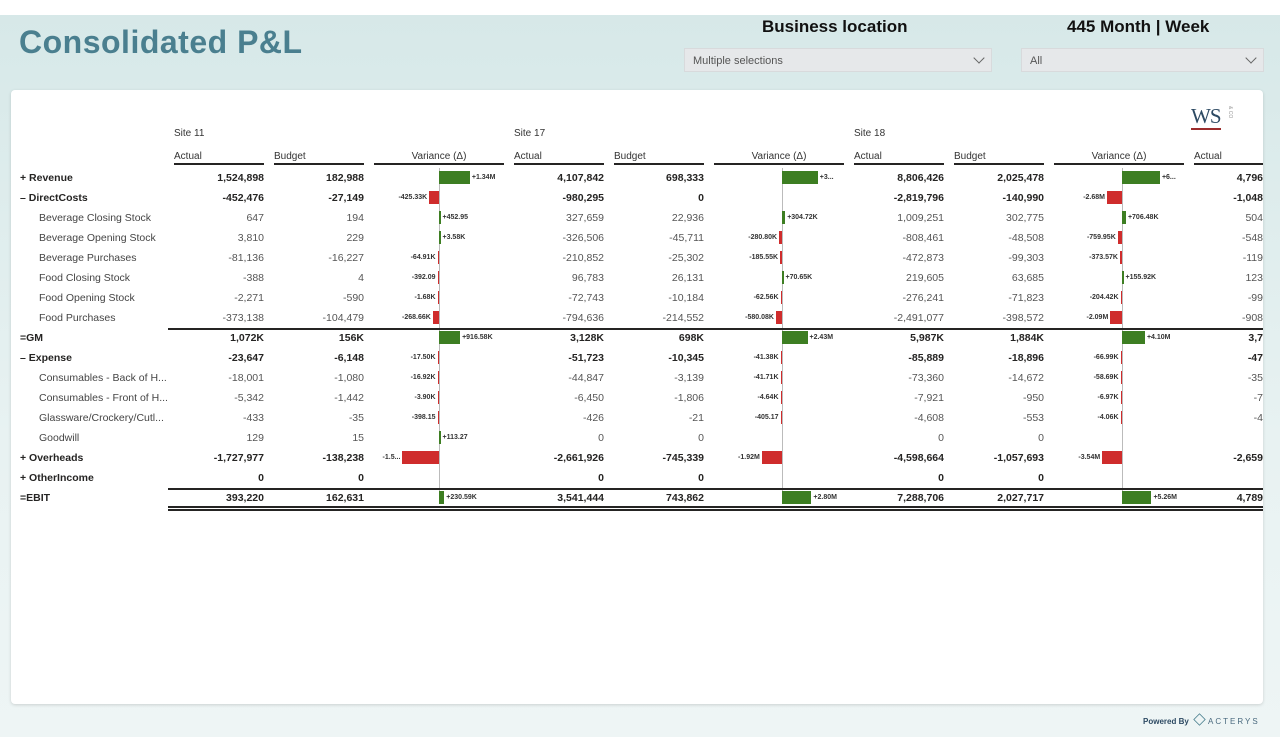  Describe the element at coordinates (583, 238) in the screenshot. I see `actual-value: -326,506` at that location.